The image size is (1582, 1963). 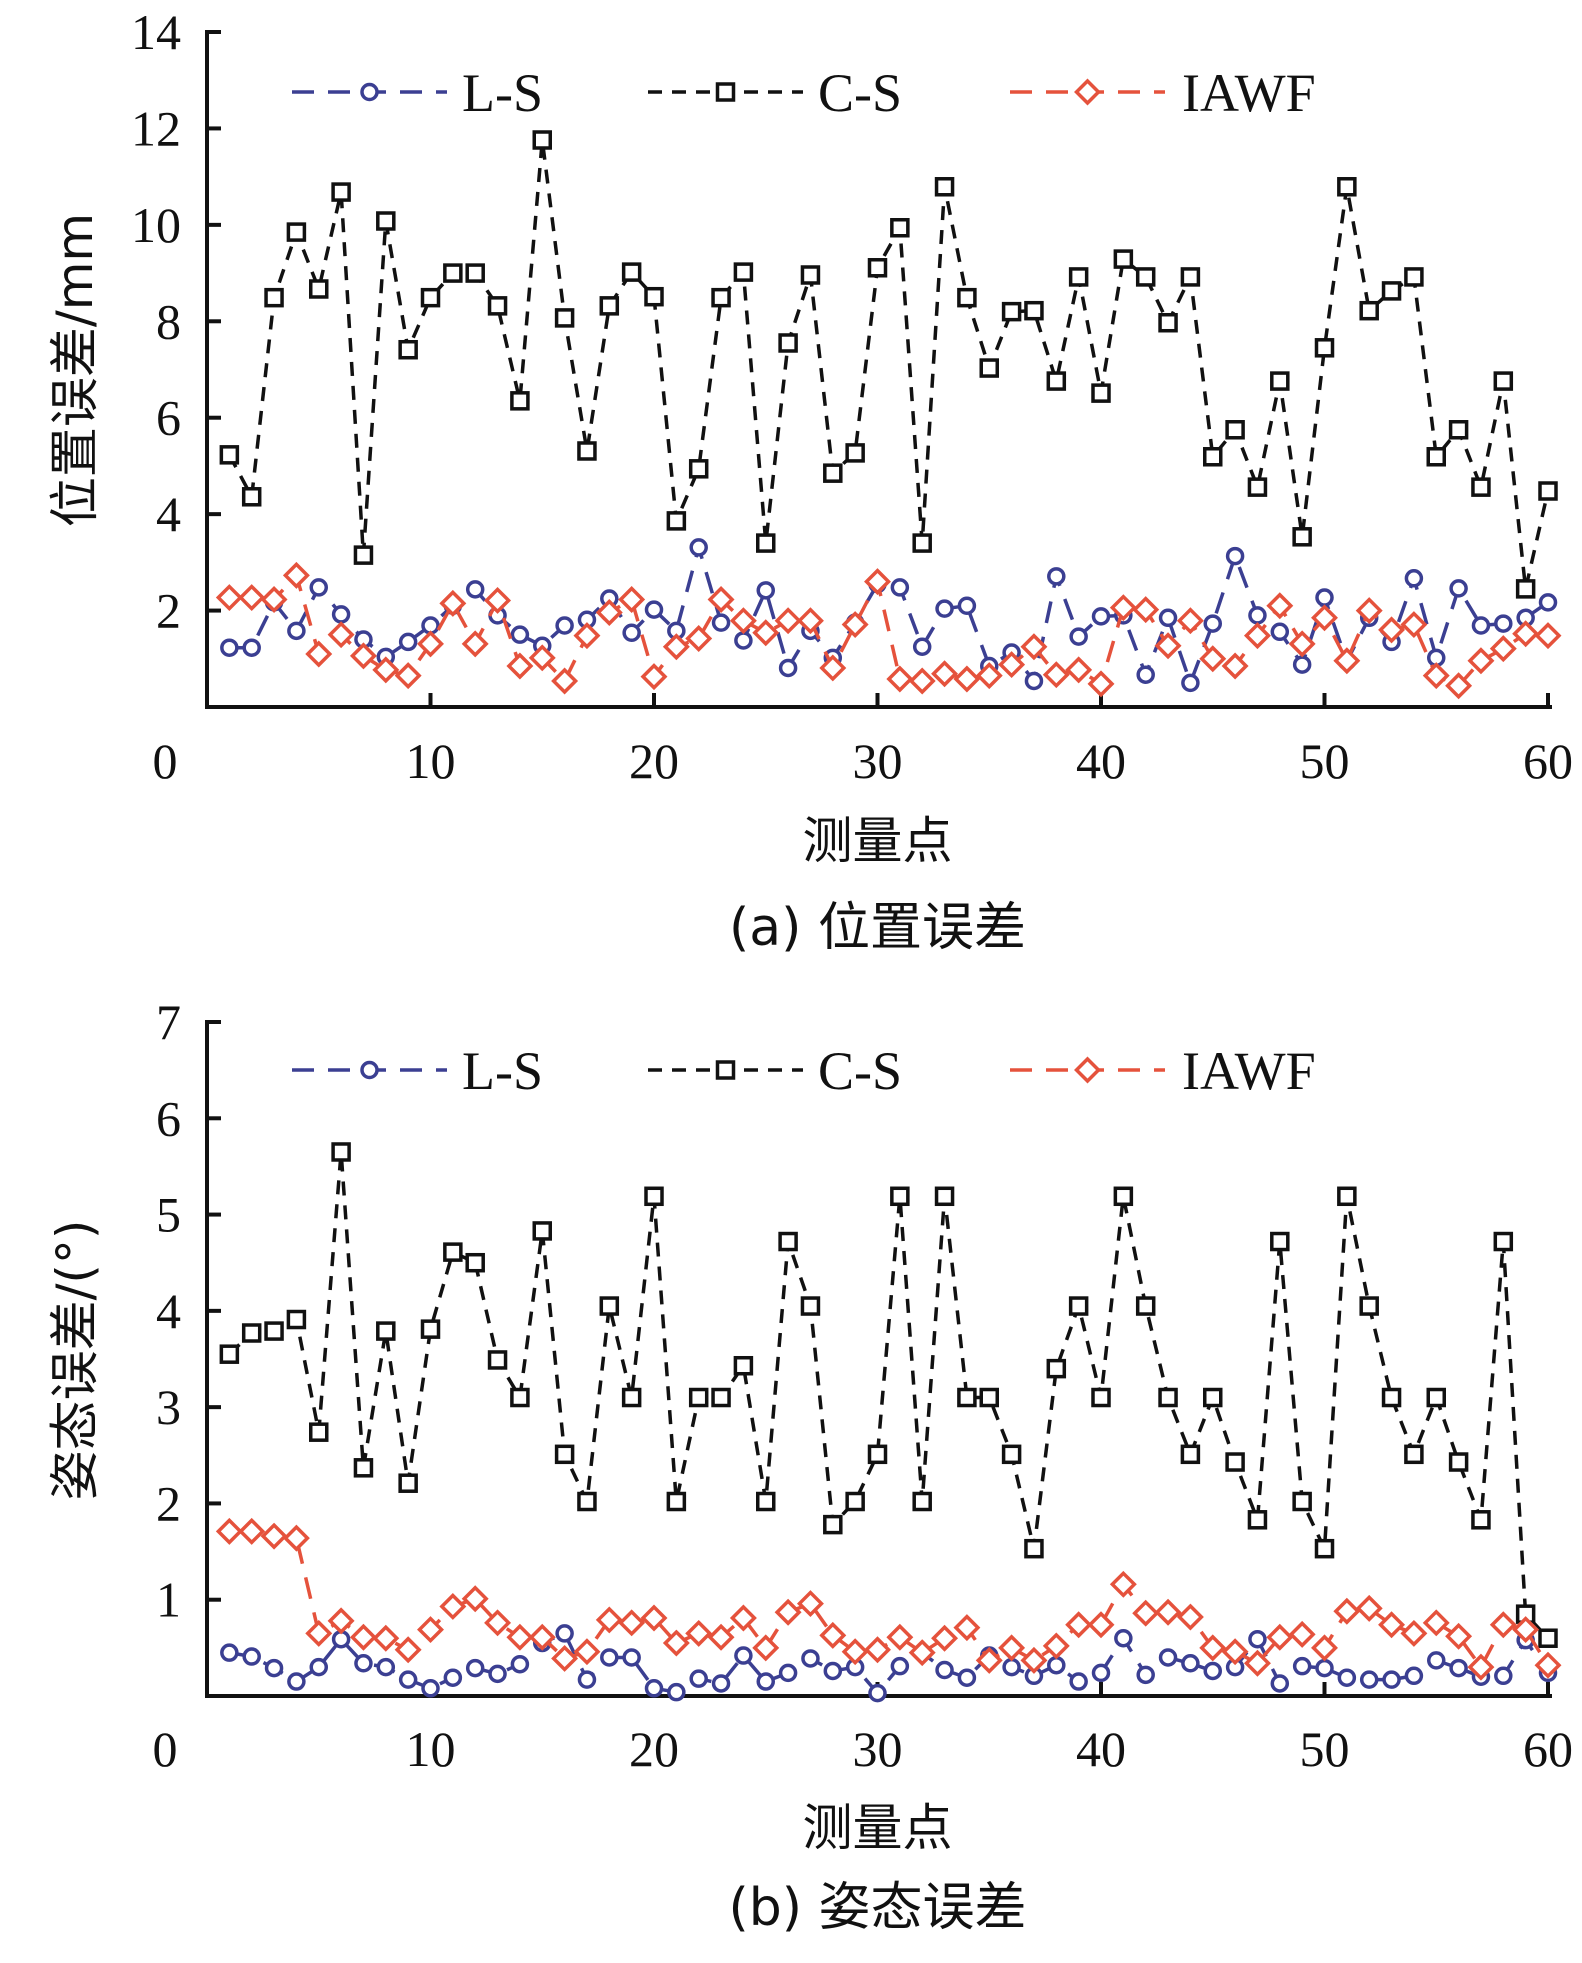 I want to click on y-tick-label: 10, so click(x=156, y=225).